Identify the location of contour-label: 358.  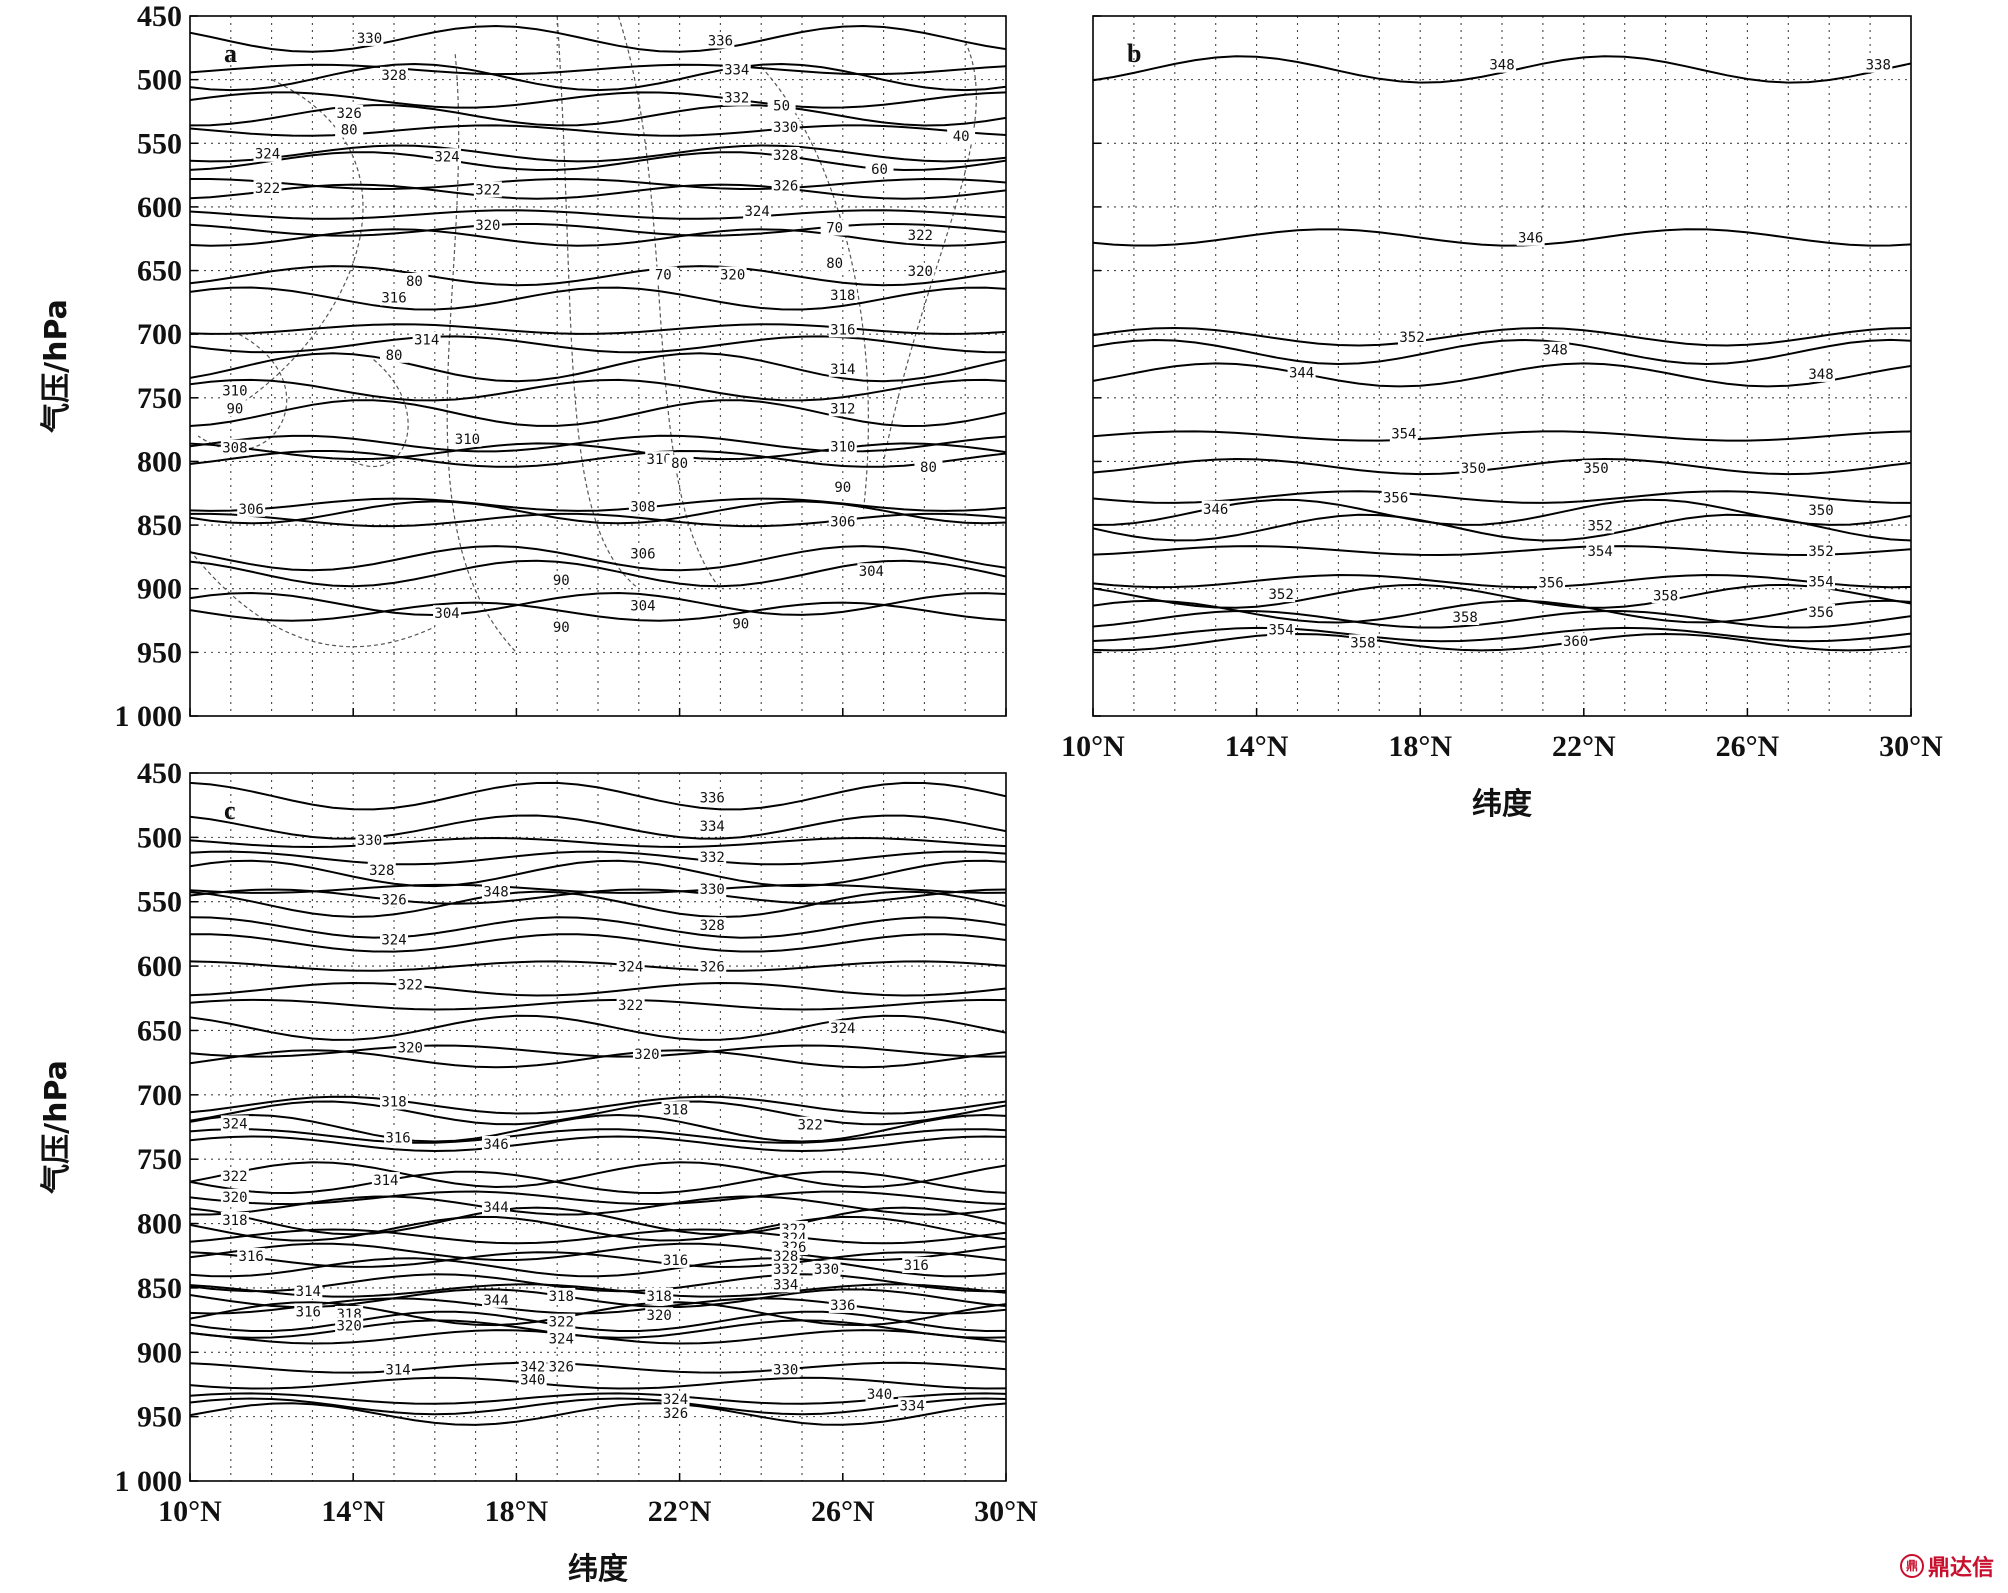
(1465, 618).